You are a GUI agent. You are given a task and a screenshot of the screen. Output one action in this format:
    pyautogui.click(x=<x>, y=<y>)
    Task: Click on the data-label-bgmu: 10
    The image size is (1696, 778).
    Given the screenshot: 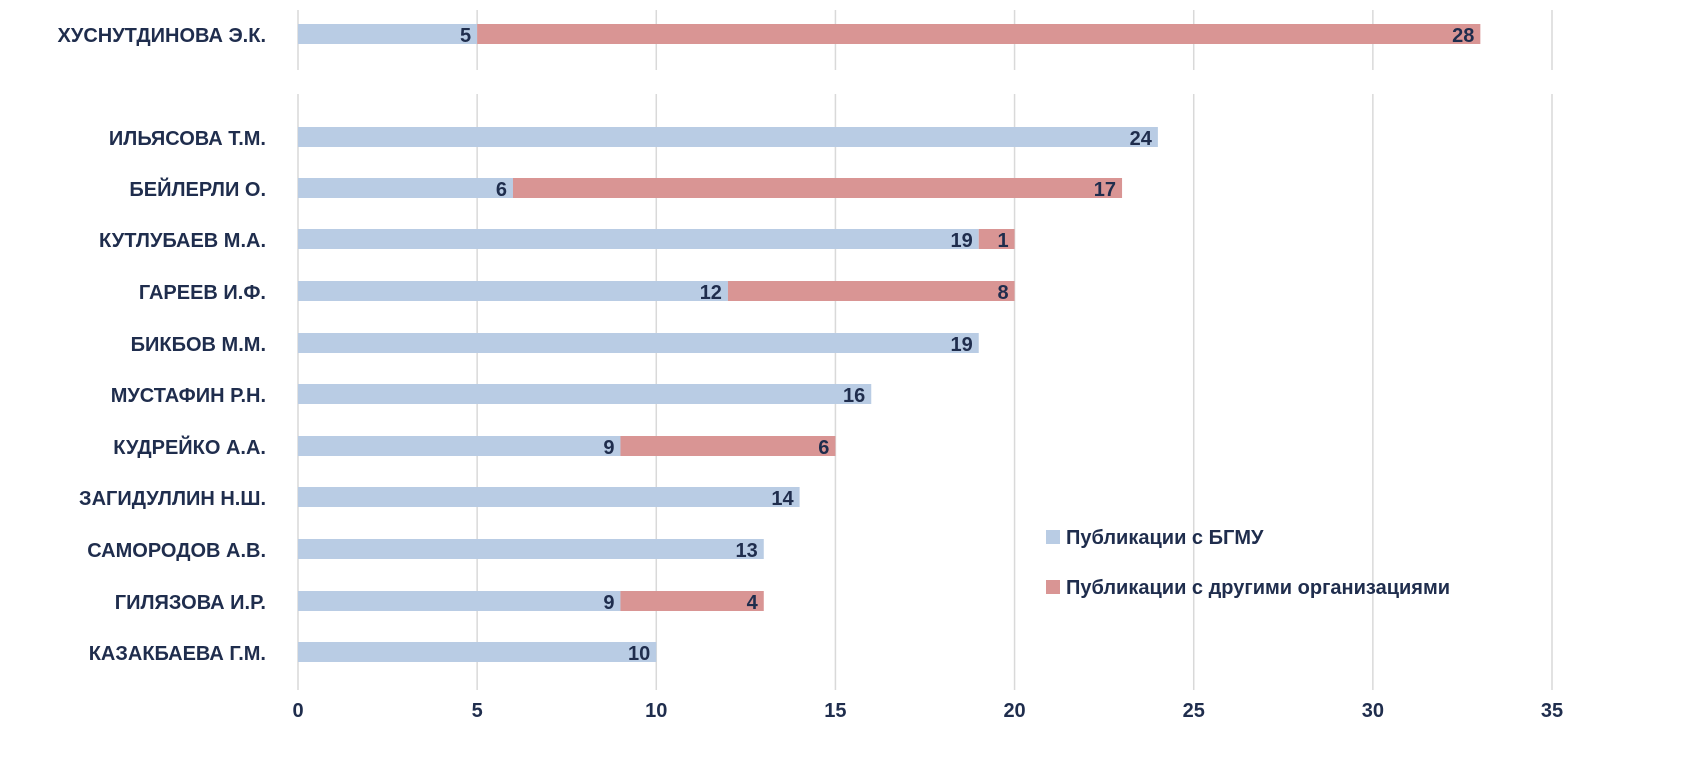 What is the action you would take?
    pyautogui.click(x=639, y=654)
    